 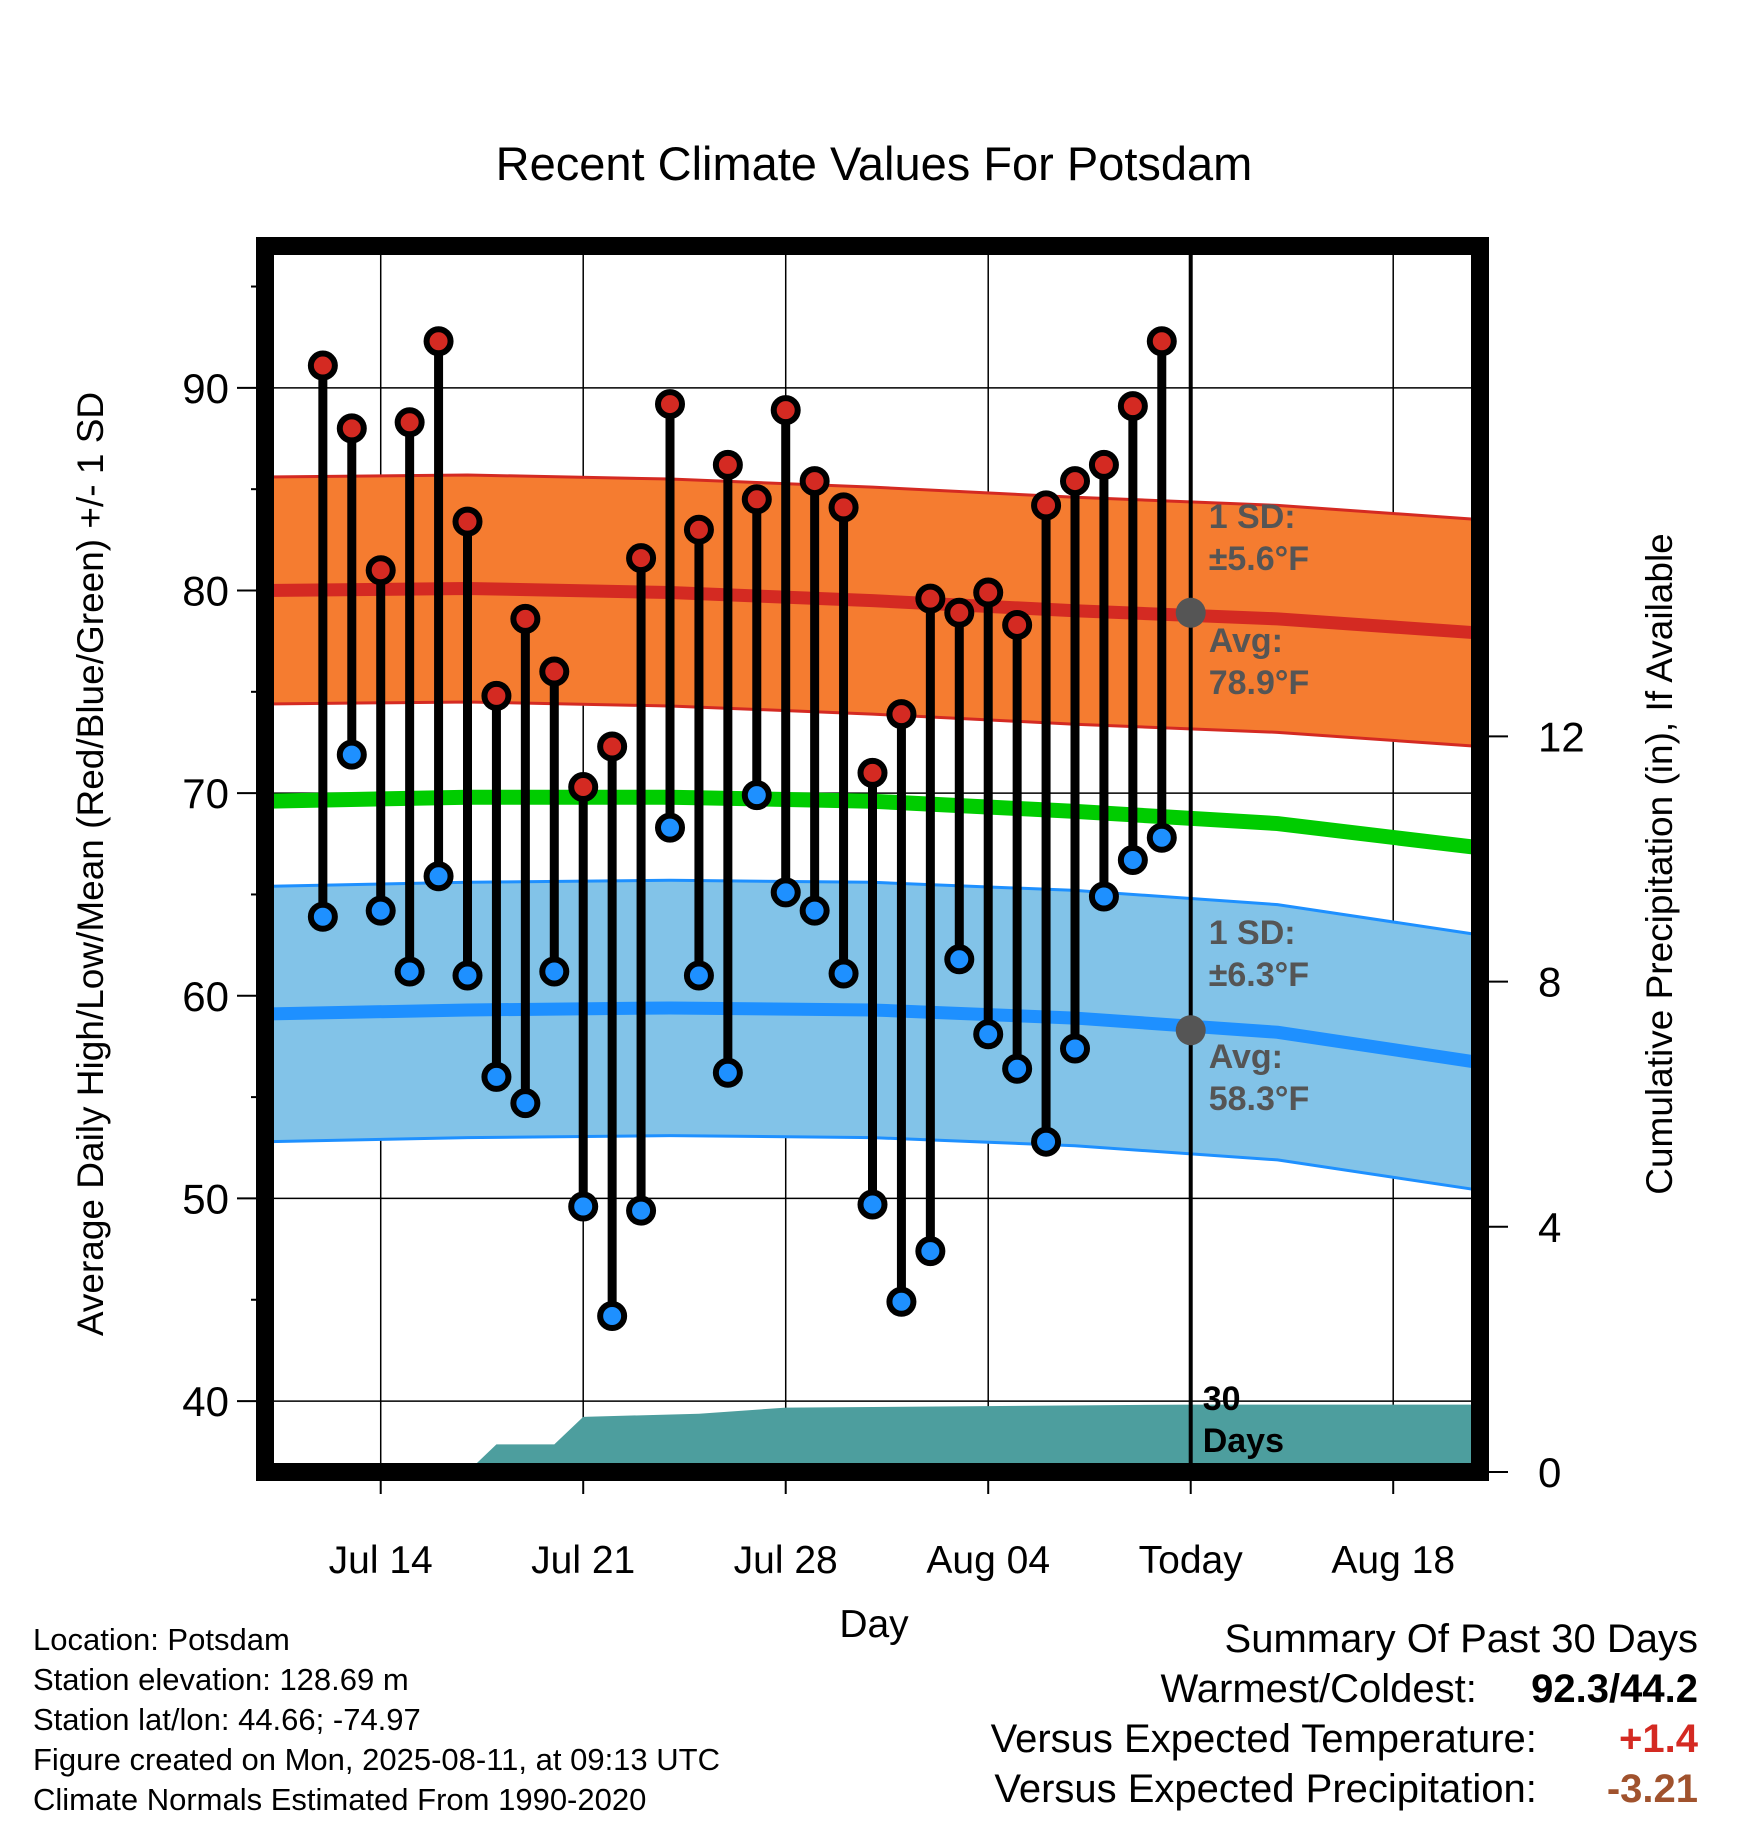 I want to click on high-sd-annotation: 1 SD:, so click(x=1252, y=517).